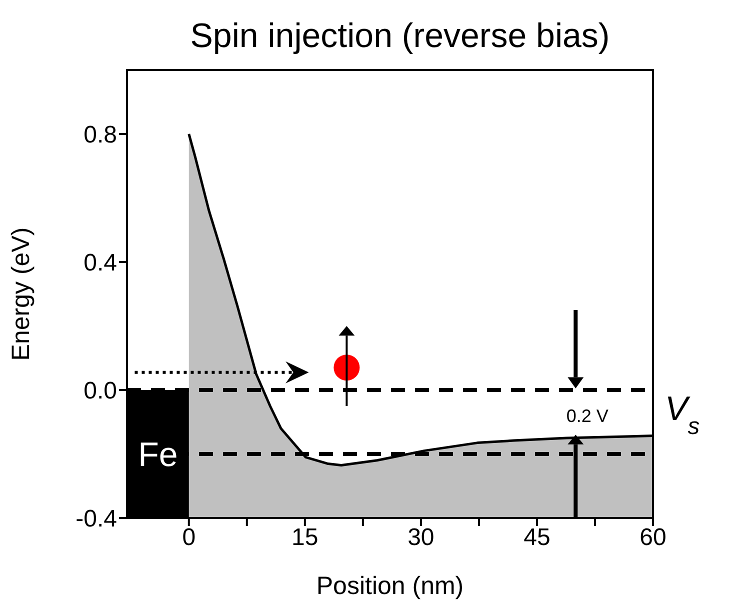 The height and width of the screenshot is (612, 729). I want to click on y-tick-label: 0.4, so click(100, 263).